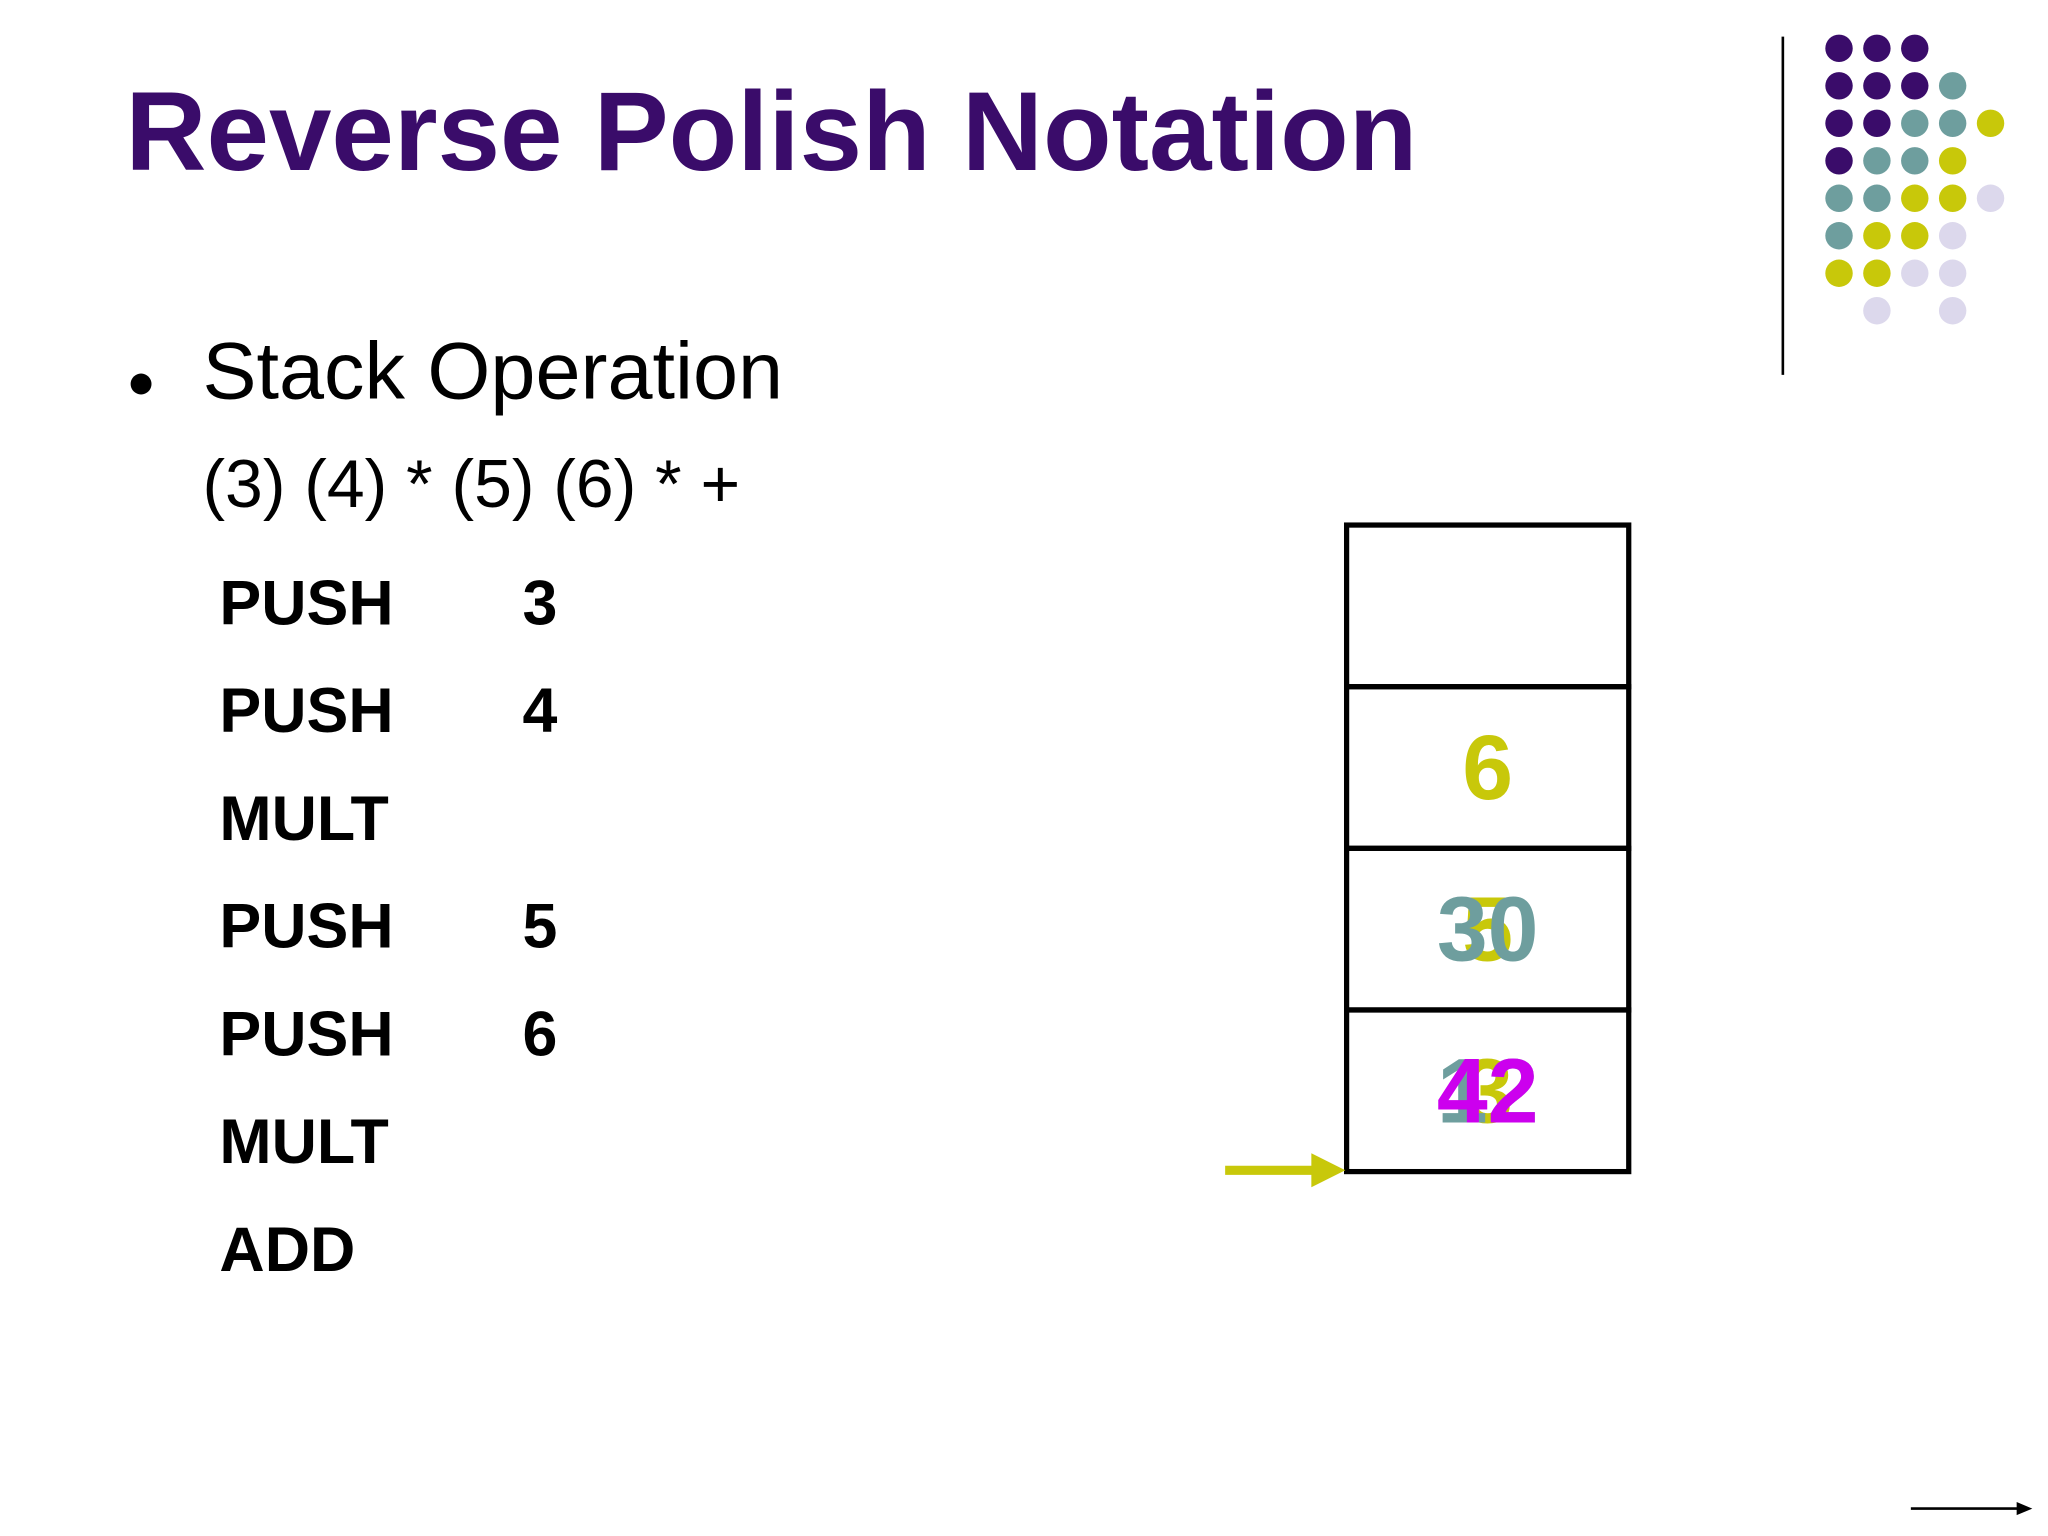  I want to click on expression: (3) (4) * (5) (6) * +, so click(471, 484).